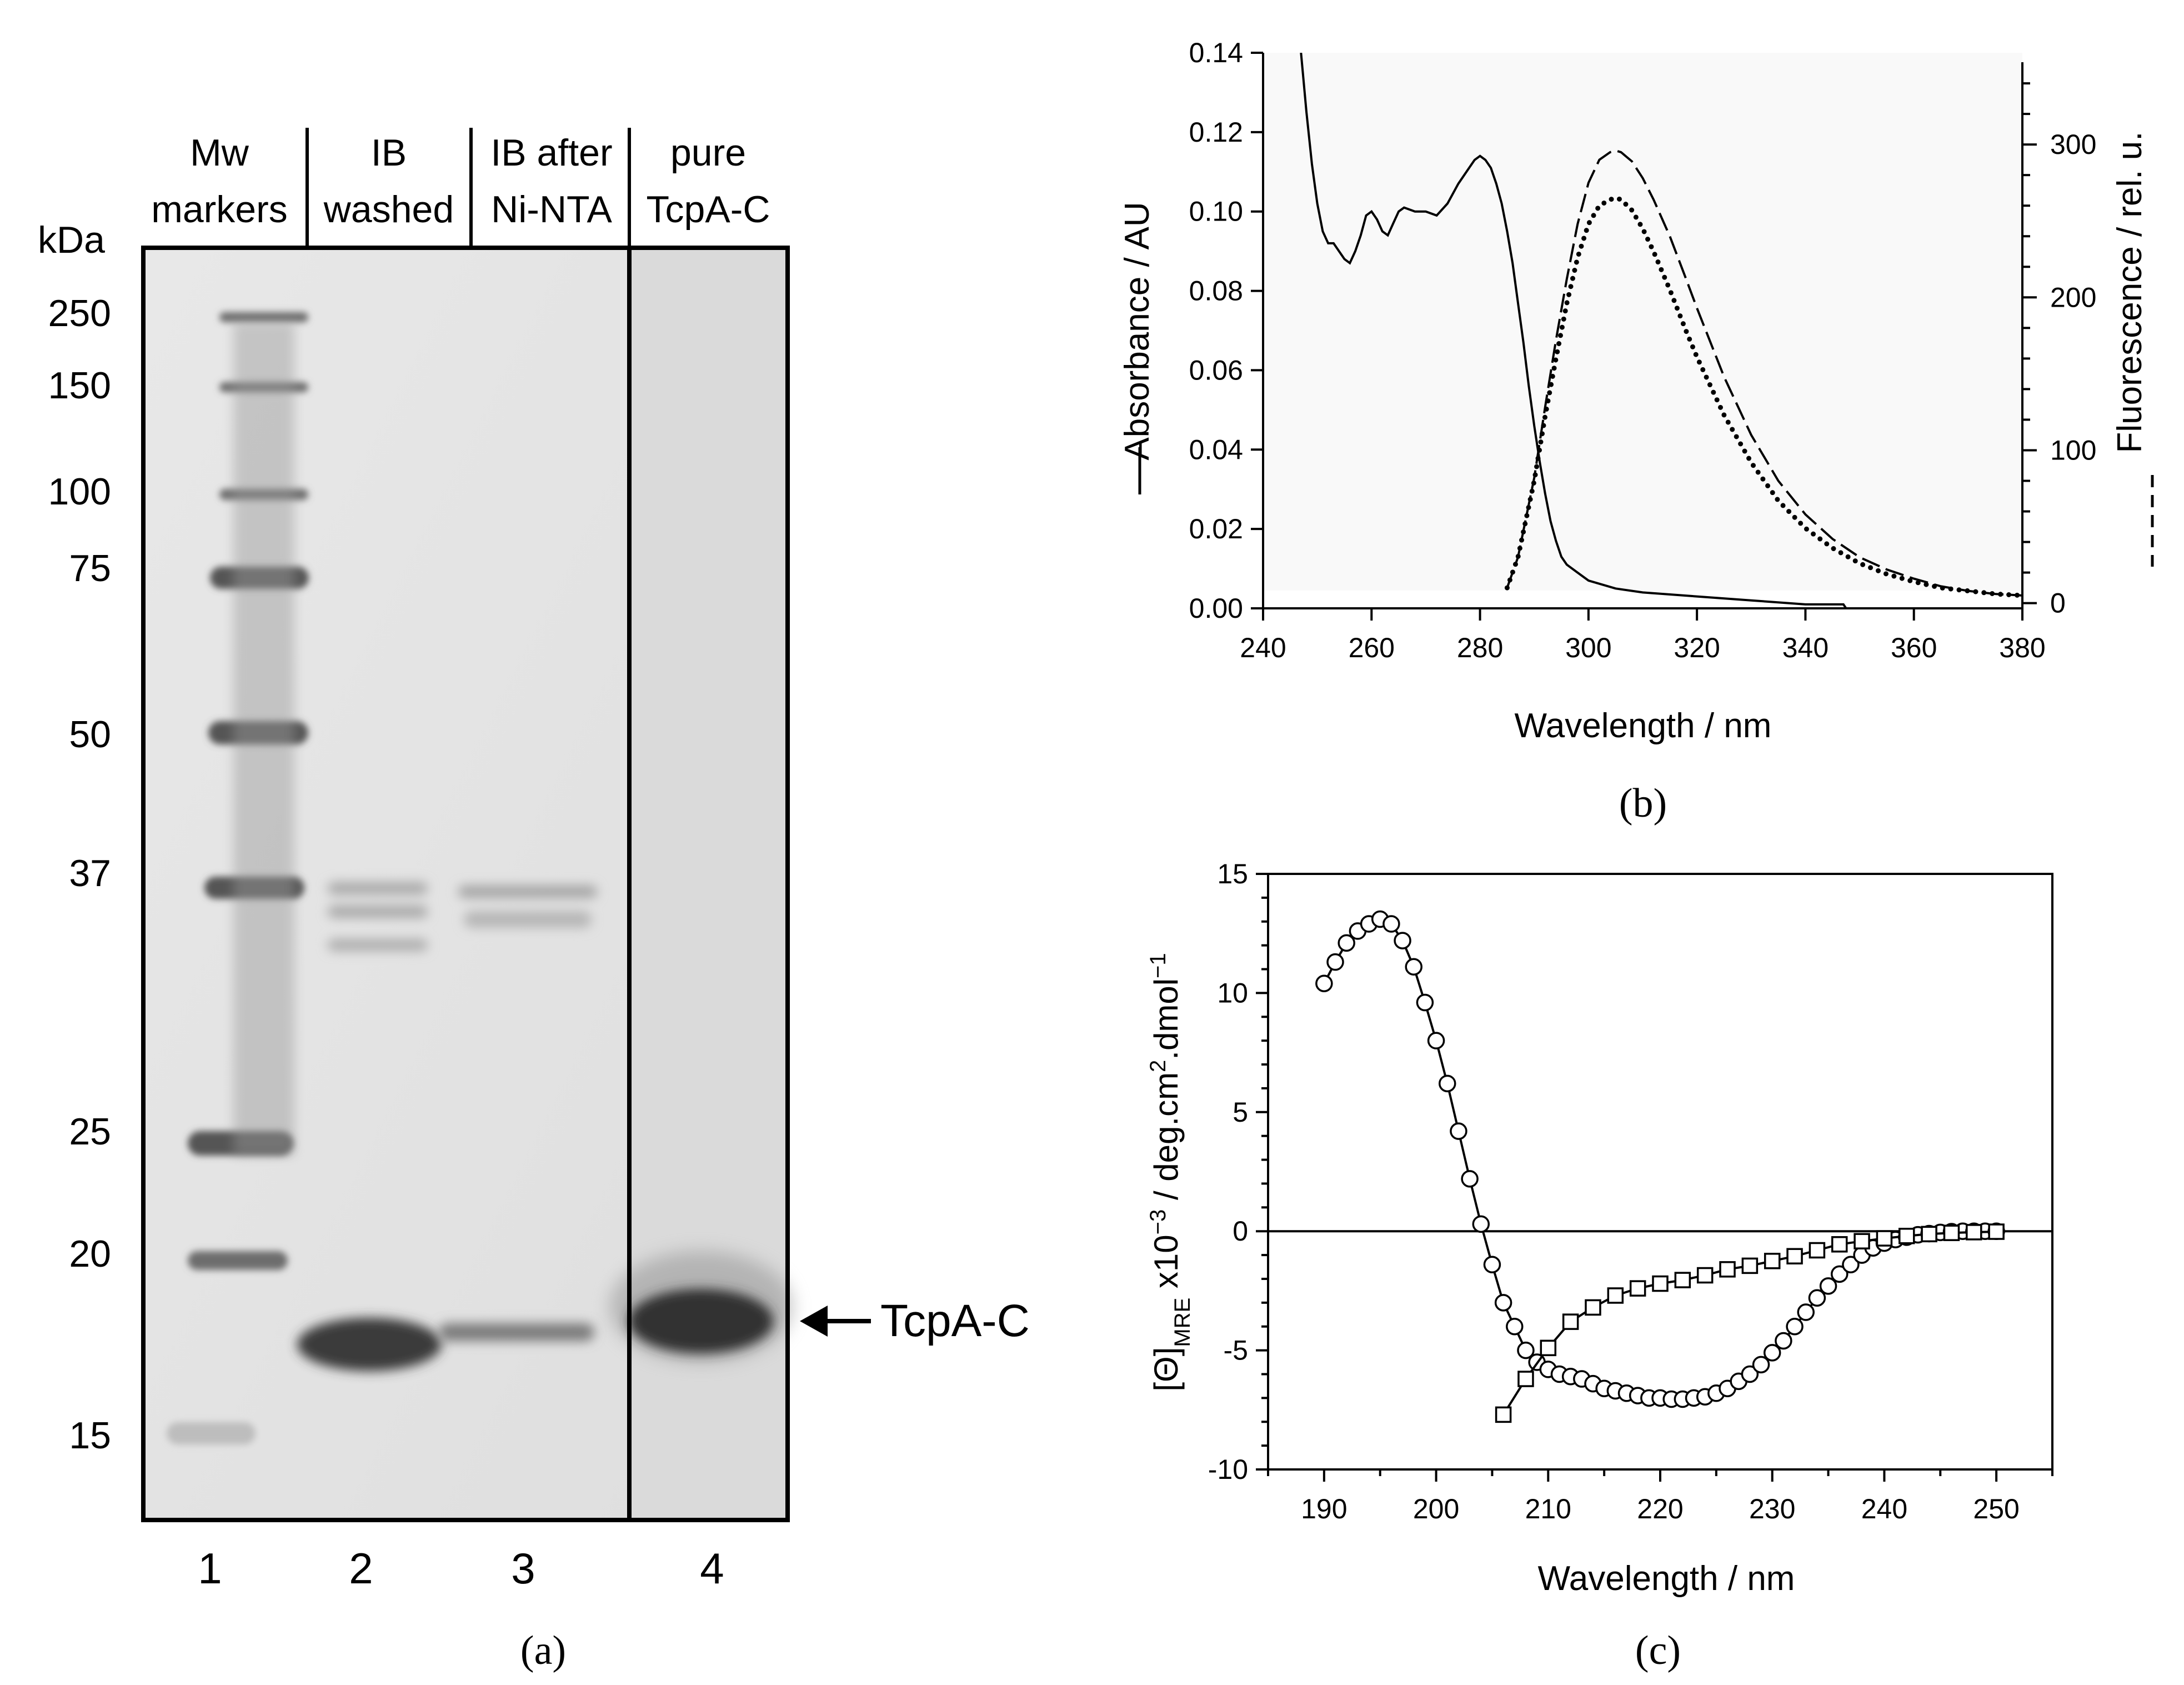 This screenshot has height=1685, width=2184. Describe the element at coordinates (90, 1254) in the screenshot. I see `marker-label-20: 20` at that location.